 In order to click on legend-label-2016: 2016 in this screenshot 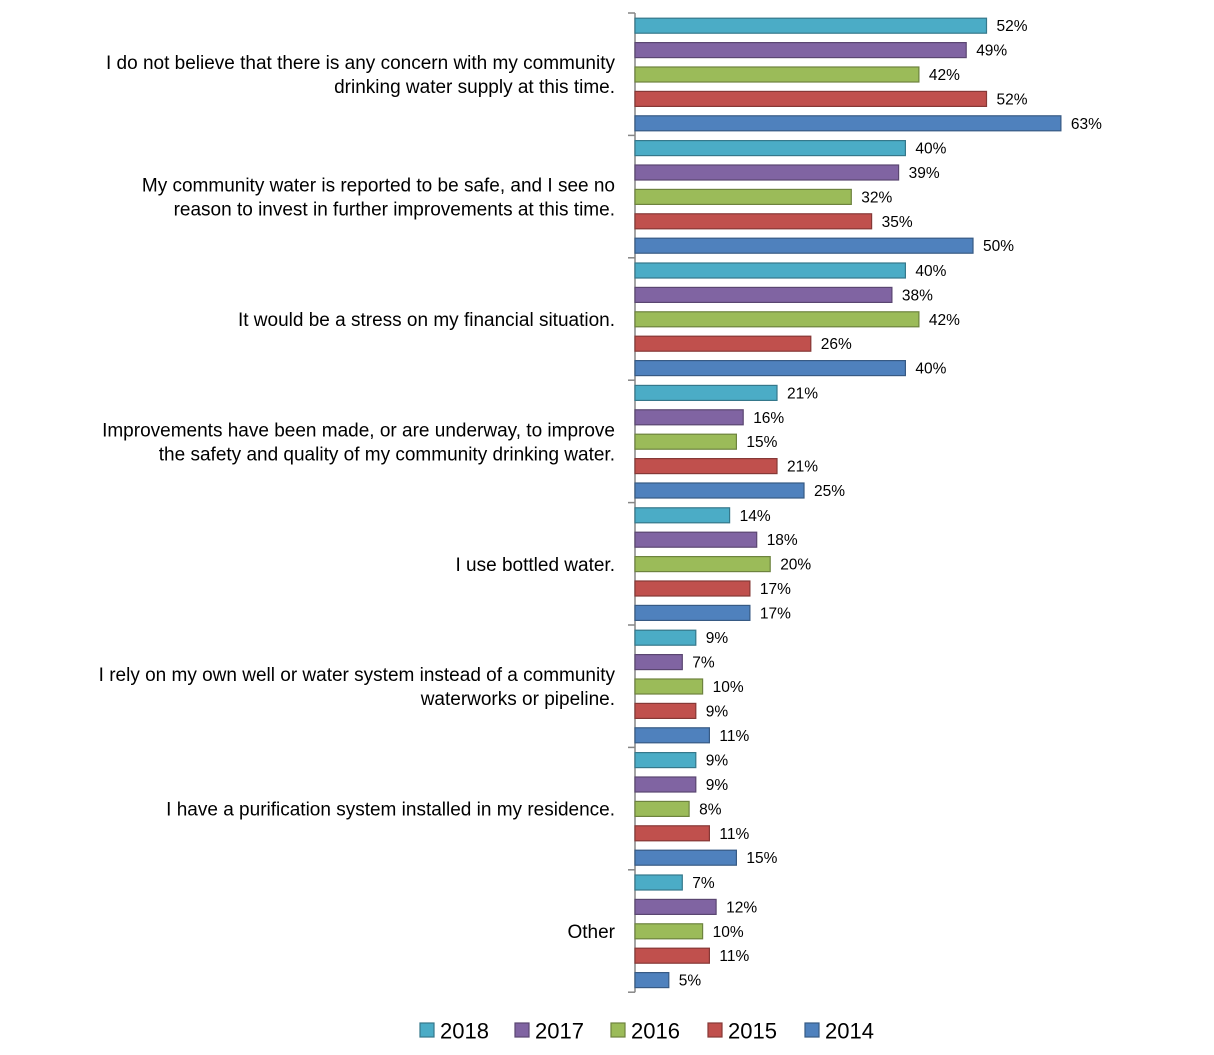, I will do `click(655, 1031)`.